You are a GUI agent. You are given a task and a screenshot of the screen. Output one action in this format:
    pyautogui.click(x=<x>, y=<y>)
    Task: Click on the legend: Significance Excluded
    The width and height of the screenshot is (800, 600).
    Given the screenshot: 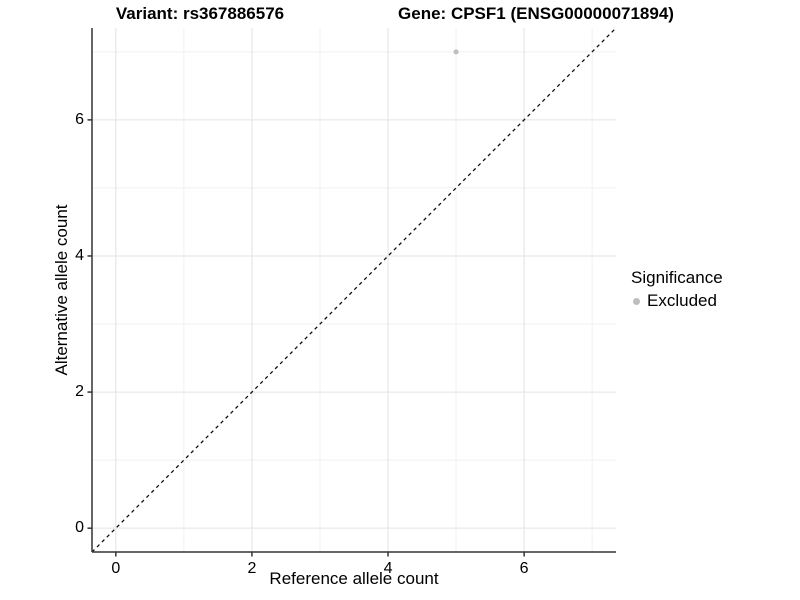 What is the action you would take?
    pyautogui.click(x=677, y=289)
    